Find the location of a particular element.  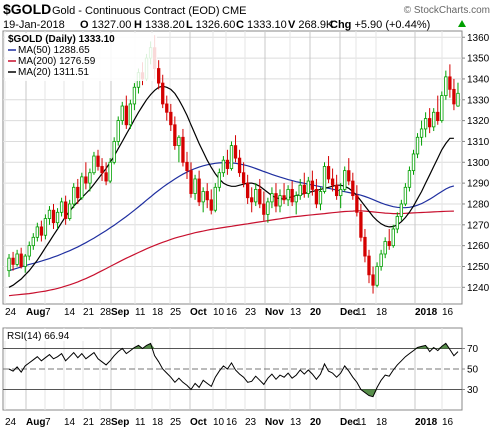

date-tick-label: 2018 is located at coordinates (426, 312).